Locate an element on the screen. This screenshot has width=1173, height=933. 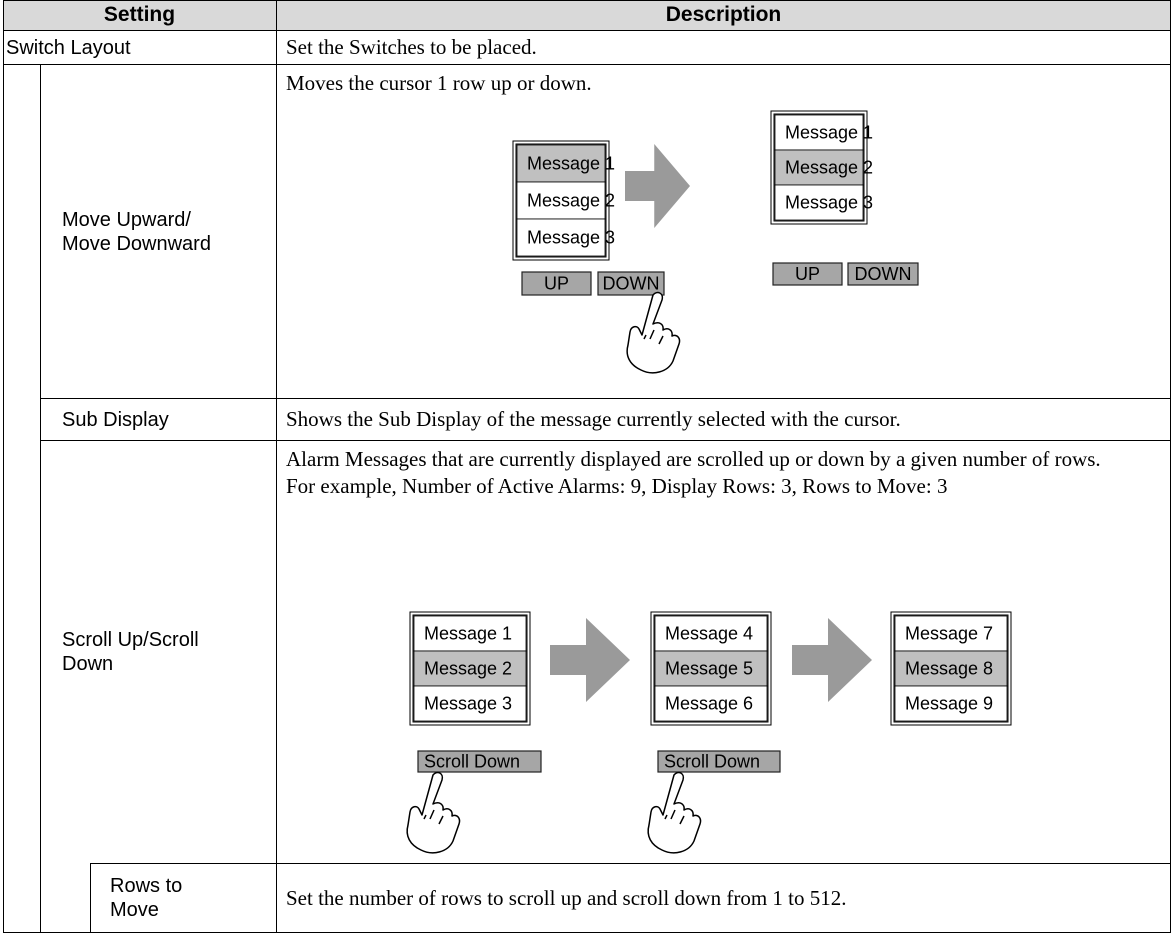
header-description: Description is located at coordinates (723, 15).